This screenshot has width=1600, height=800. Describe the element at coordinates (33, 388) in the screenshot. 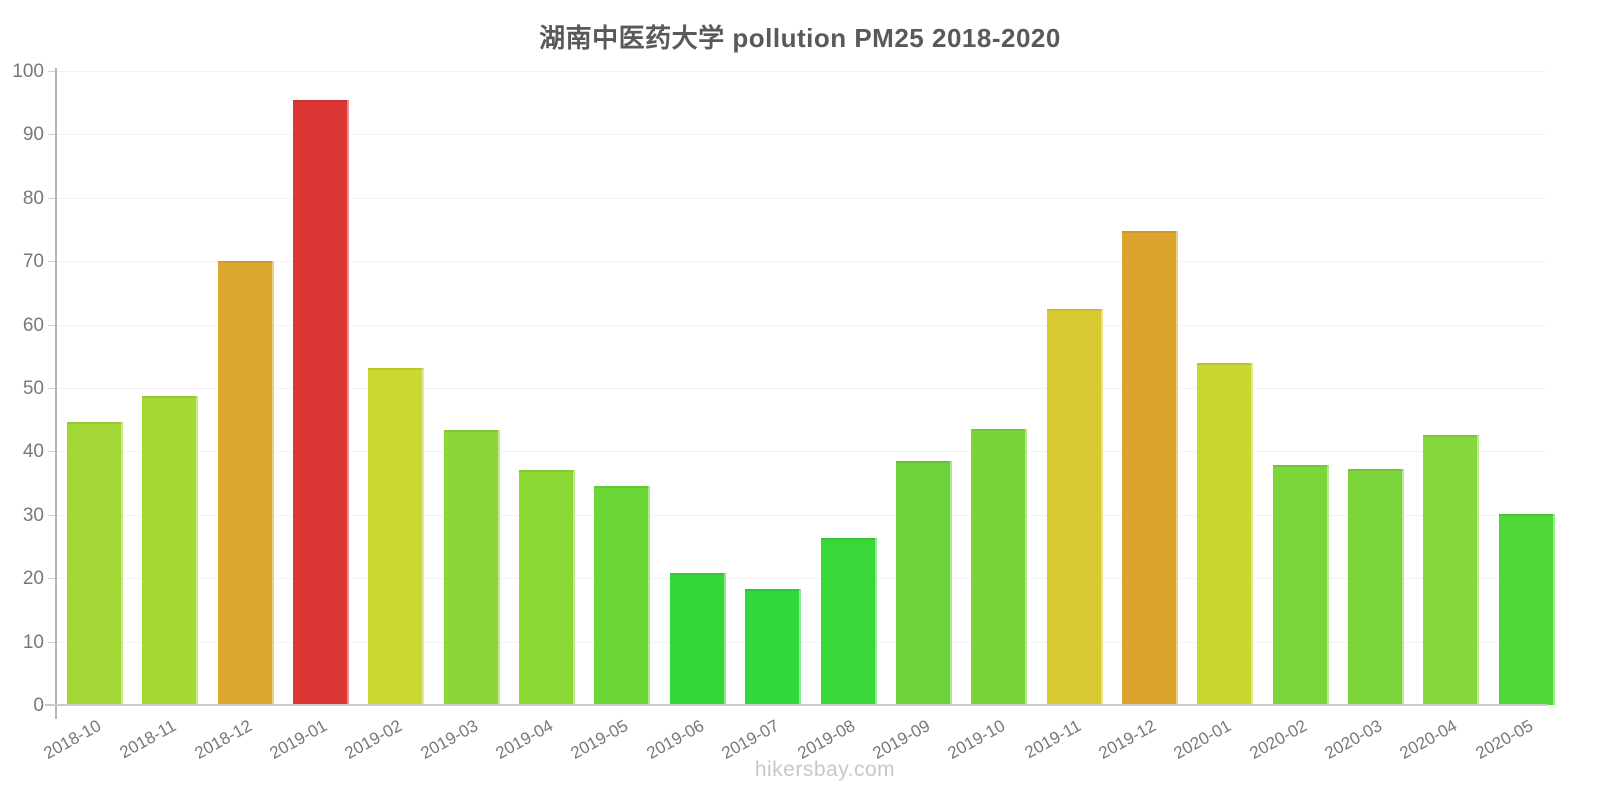

I see `y-axis-label-50: 50` at that location.